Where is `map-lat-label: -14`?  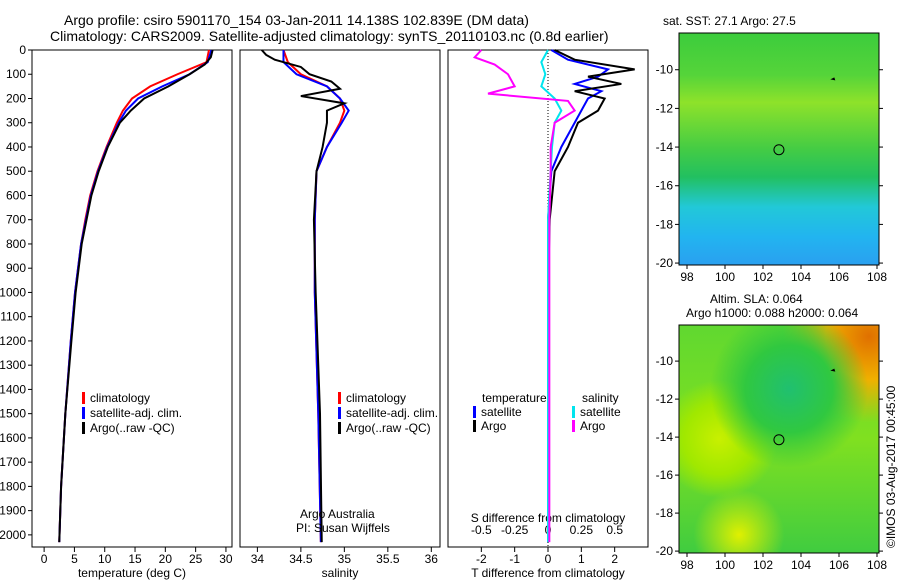
map-lat-label: -14 is located at coordinates (665, 147).